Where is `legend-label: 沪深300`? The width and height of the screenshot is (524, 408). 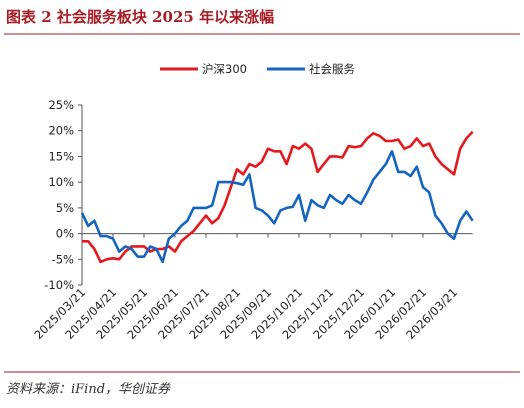
legend-label: 沪深300 is located at coordinates (224, 69).